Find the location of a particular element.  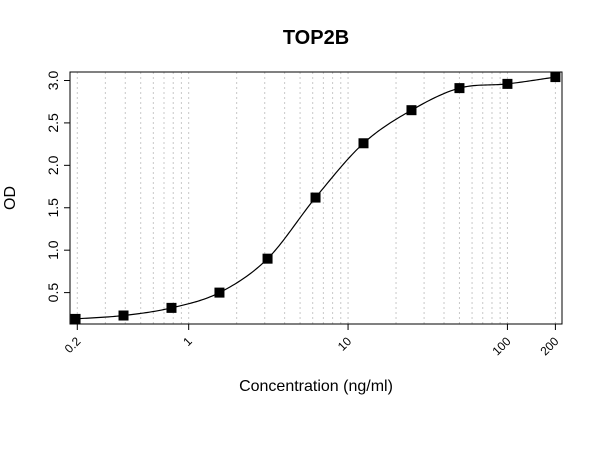

x-tick-label: 1 is located at coordinates (187, 341).